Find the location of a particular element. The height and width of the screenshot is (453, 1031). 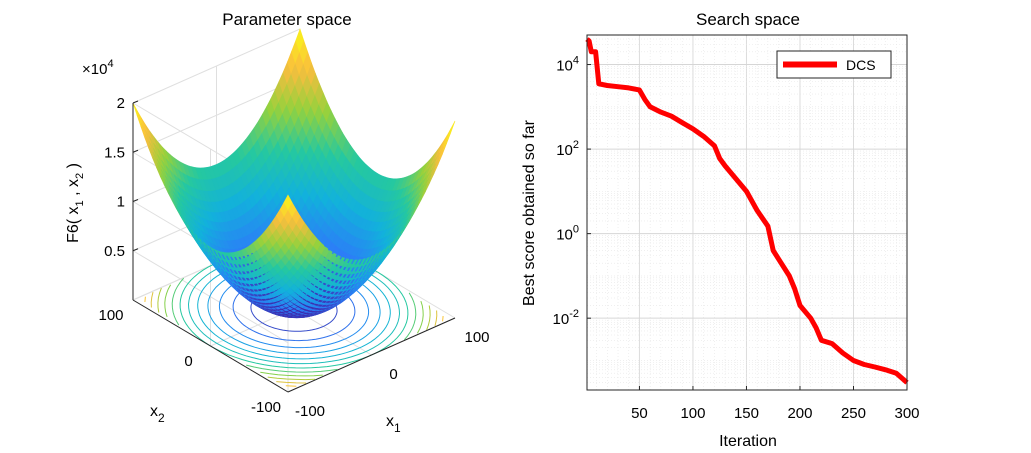

x1-tick-label: -100 is located at coordinates (310, 411).